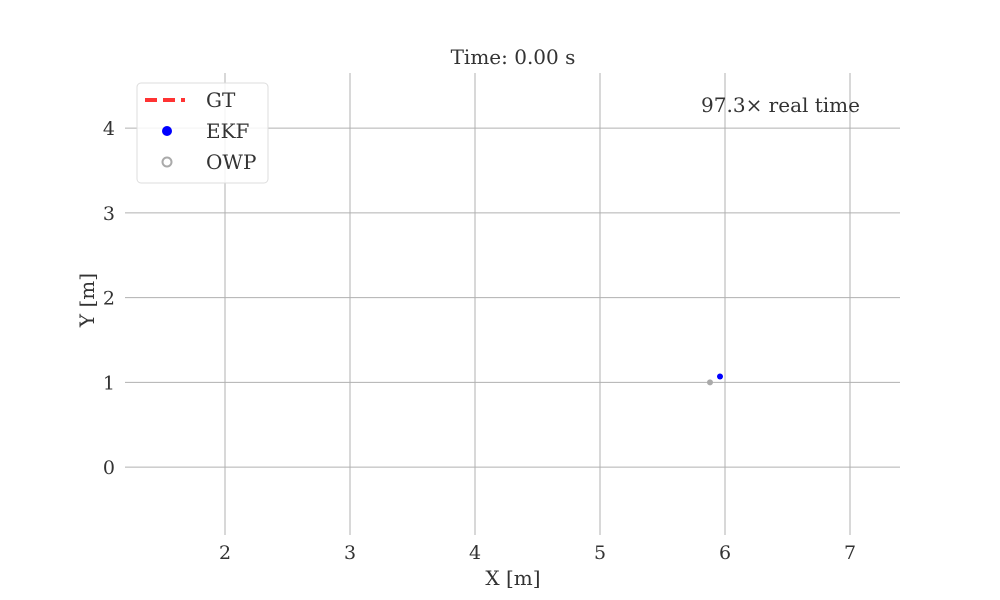 This screenshot has width=1000, height=600. What do you see at coordinates (228, 131) in the screenshot?
I see `legend-ekf-label: EKF` at bounding box center [228, 131].